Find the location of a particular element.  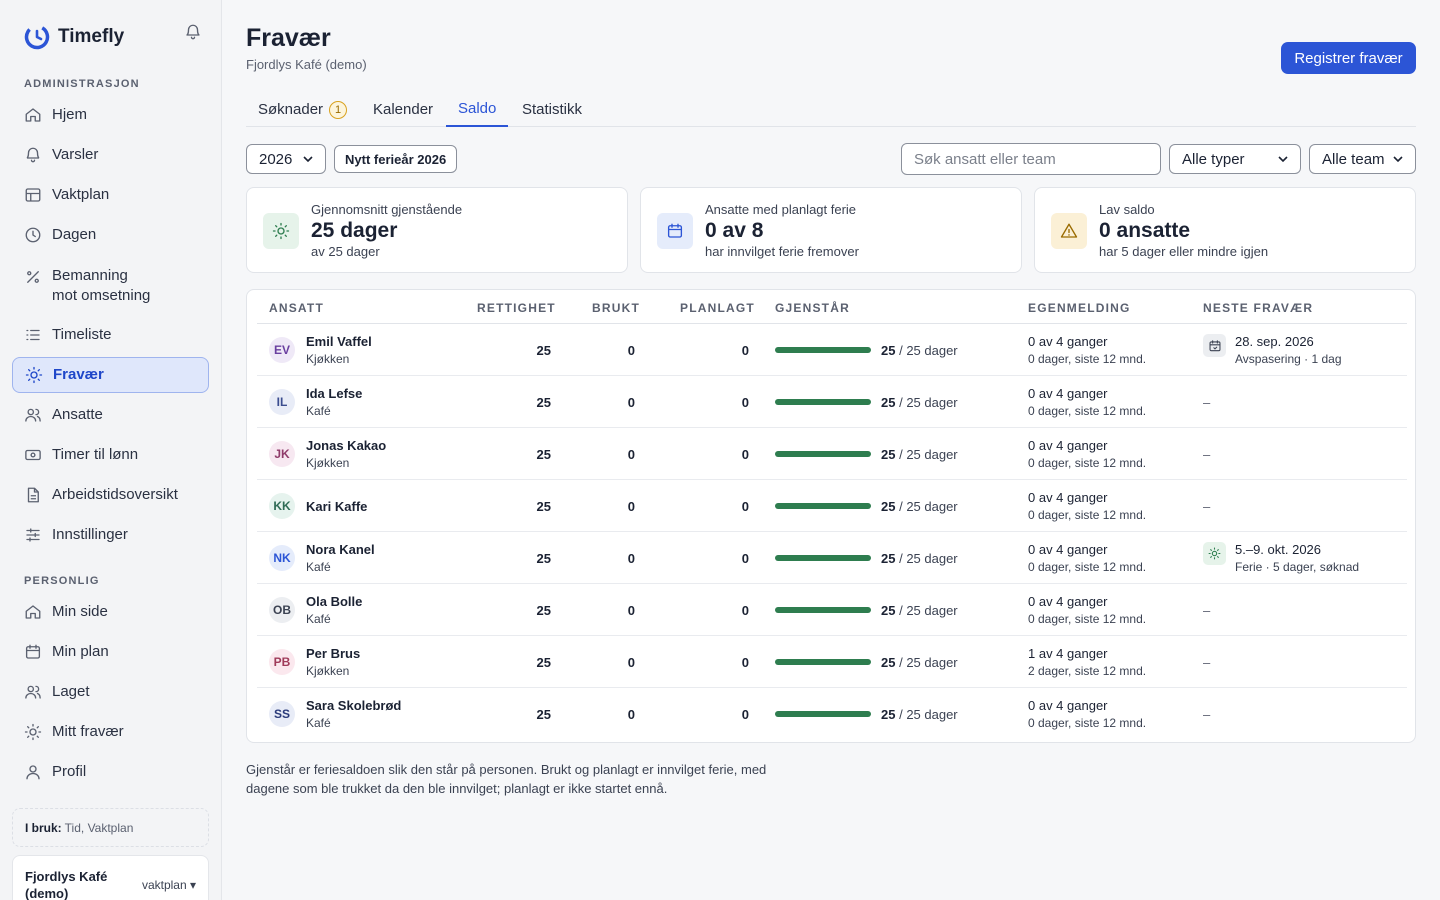

column-header-egenmelding: EGENMELDING is located at coordinates (1079, 308).